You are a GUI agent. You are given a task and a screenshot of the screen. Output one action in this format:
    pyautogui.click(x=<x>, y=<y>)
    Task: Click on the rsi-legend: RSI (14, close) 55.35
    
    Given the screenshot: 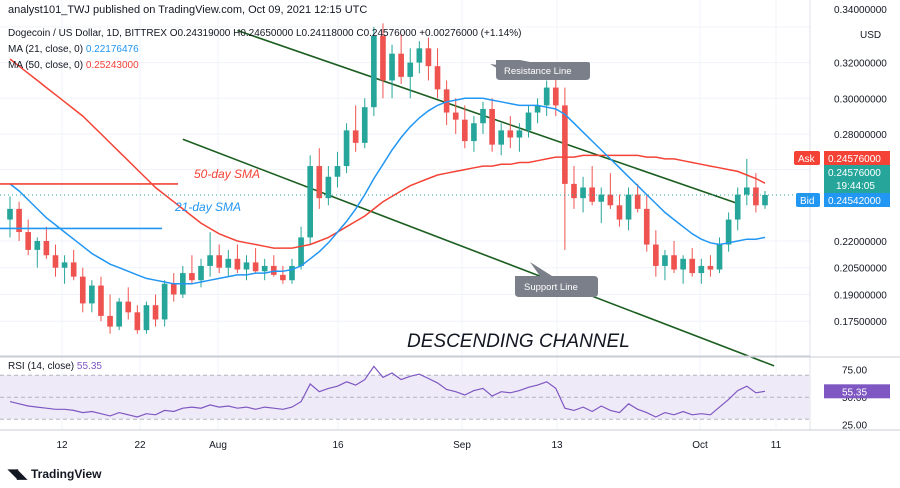 What is the action you would take?
    pyautogui.click(x=55, y=366)
    